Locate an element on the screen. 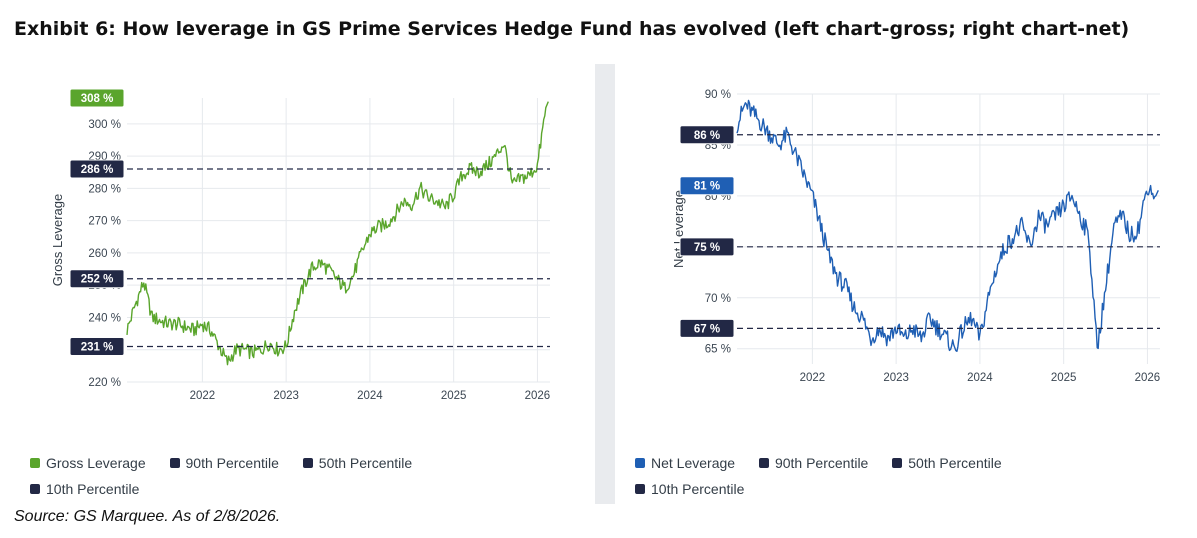 This screenshot has width=1197, height=538. y-tick-label: 260 % is located at coordinates (104, 254).